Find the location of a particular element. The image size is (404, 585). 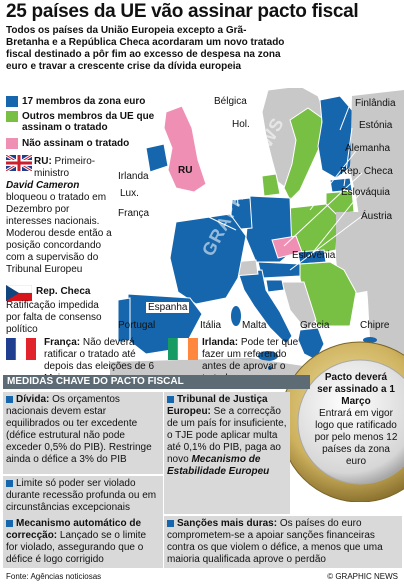

legend-not-signing: Não assinam o tratado is located at coordinates (67, 143).